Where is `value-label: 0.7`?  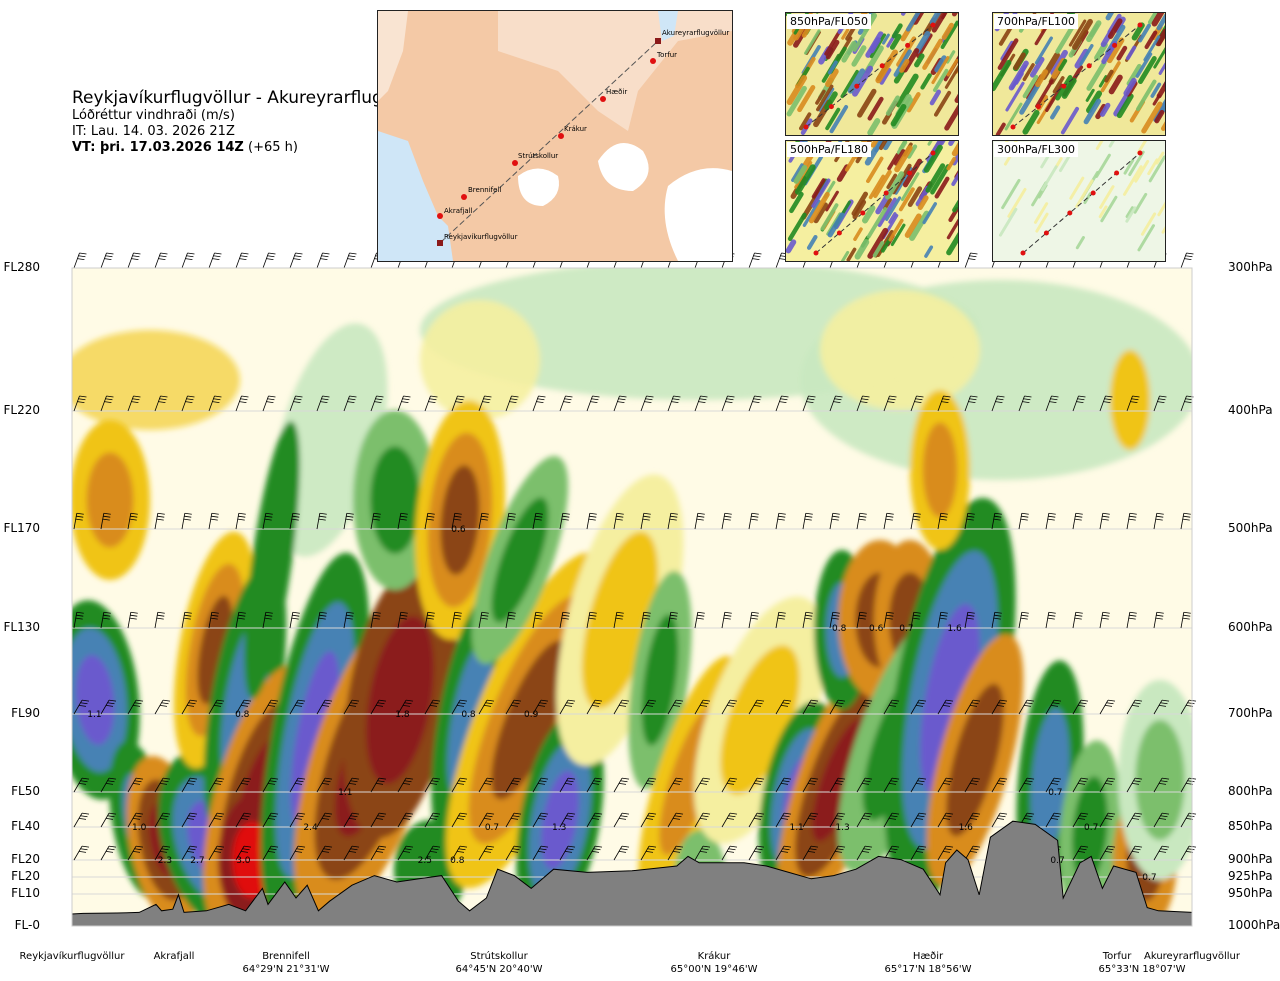
value-label: 0.7 is located at coordinates (1149, 878).